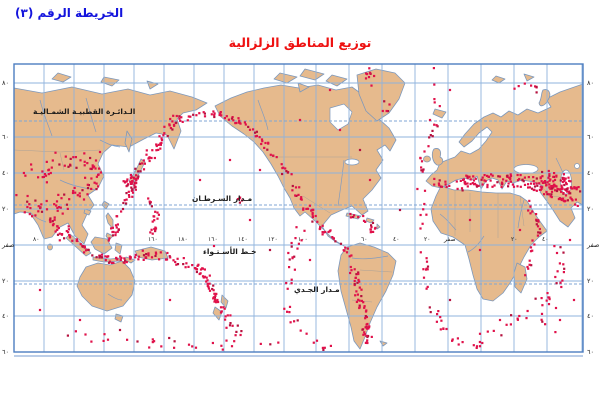 Image resolution: width=600 pixels, height=400 pixels. What do you see at coordinates (363, 221) in the screenshot?
I see `land-caribbean-islands` at bounding box center [363, 221].